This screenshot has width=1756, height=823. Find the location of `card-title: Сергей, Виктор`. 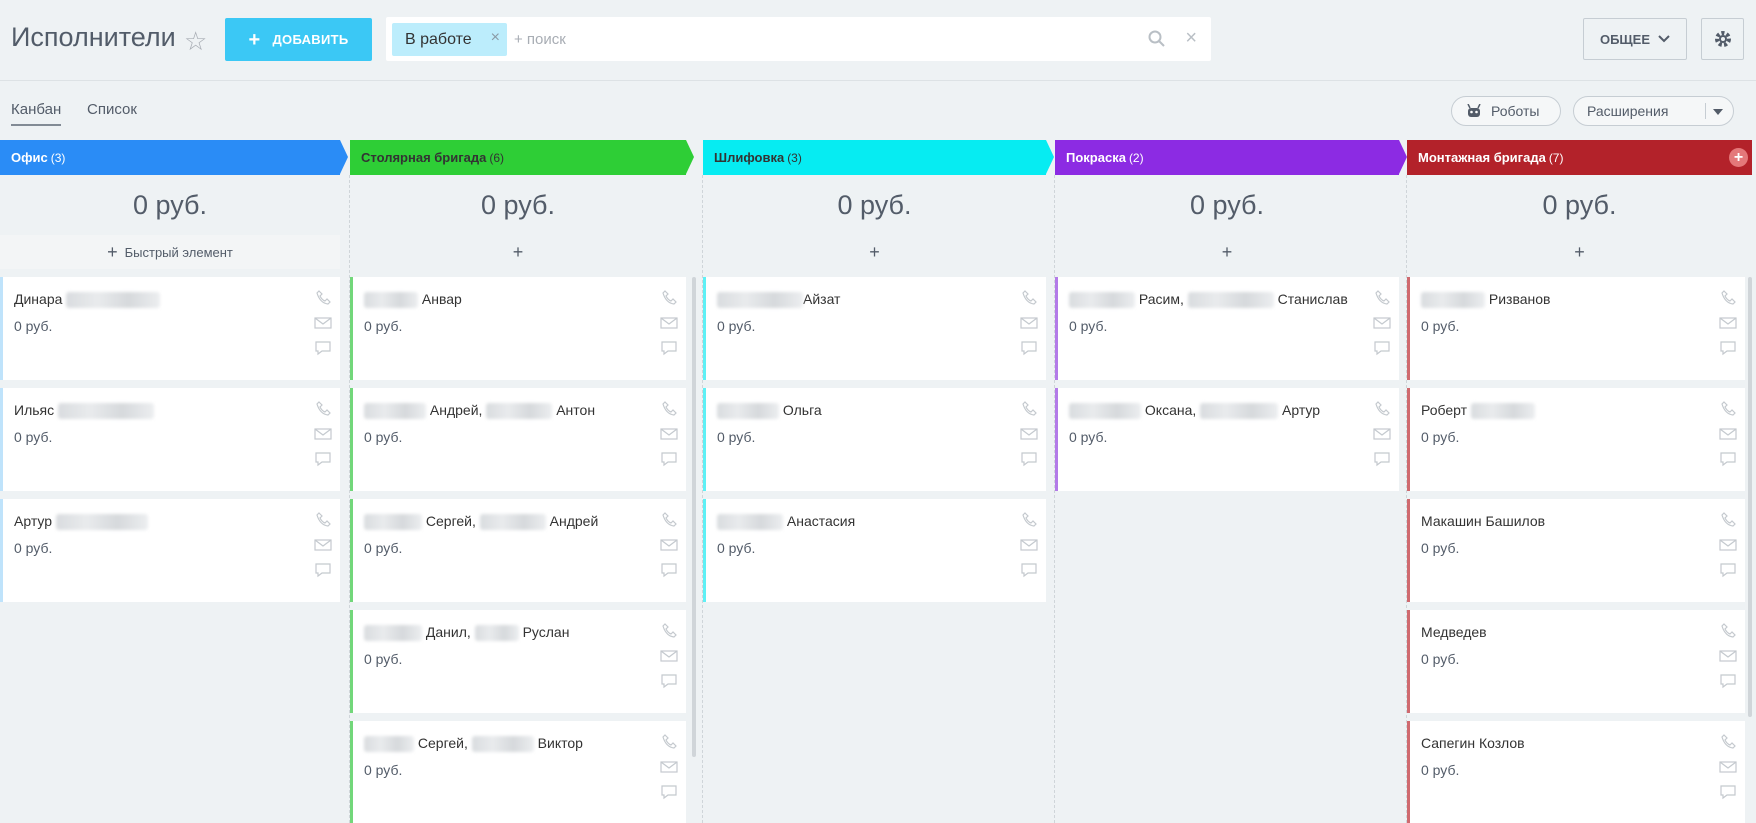

card-title: Сергей, Виктор is located at coordinates (473, 744).